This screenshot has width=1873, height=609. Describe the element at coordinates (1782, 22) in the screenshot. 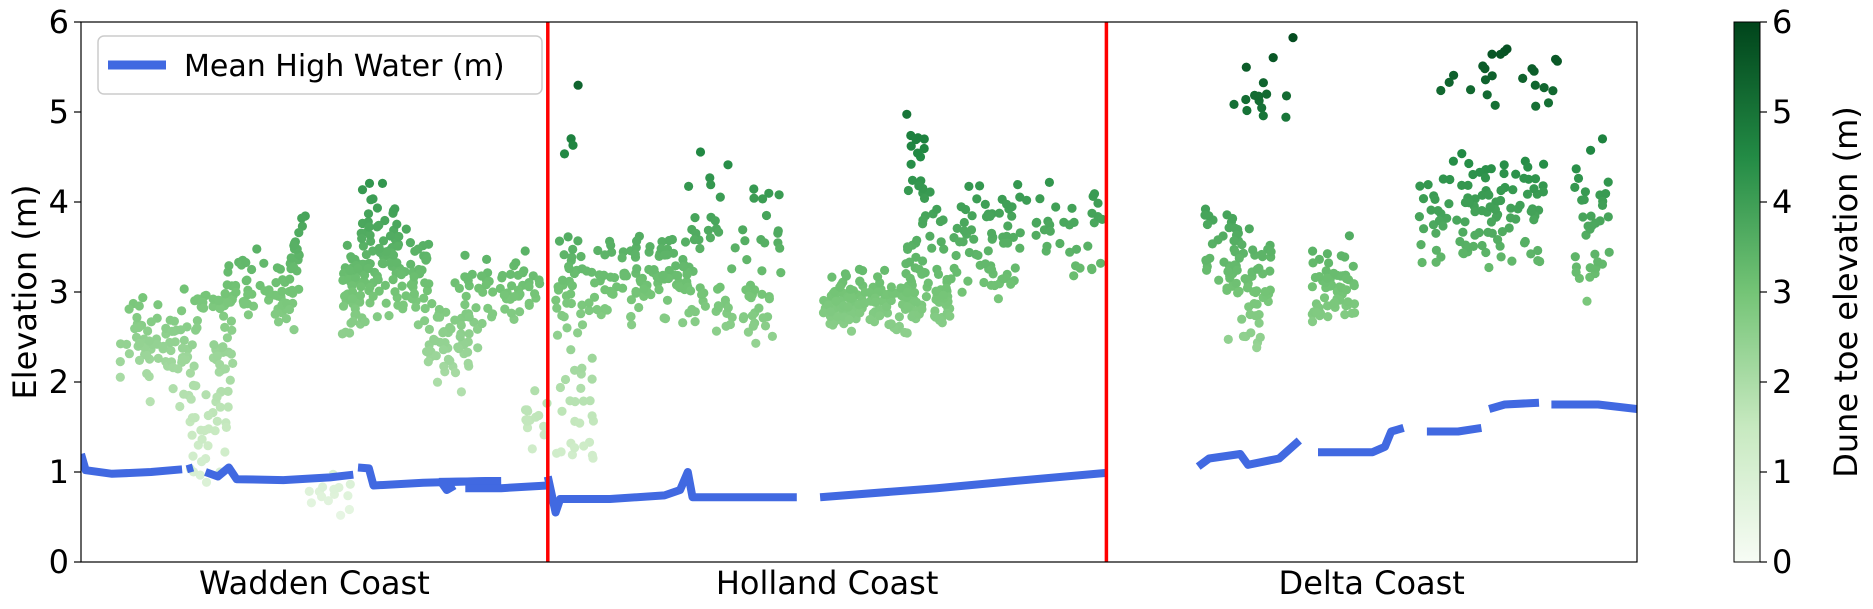

I see `colorbar-tick-label: 6` at that location.